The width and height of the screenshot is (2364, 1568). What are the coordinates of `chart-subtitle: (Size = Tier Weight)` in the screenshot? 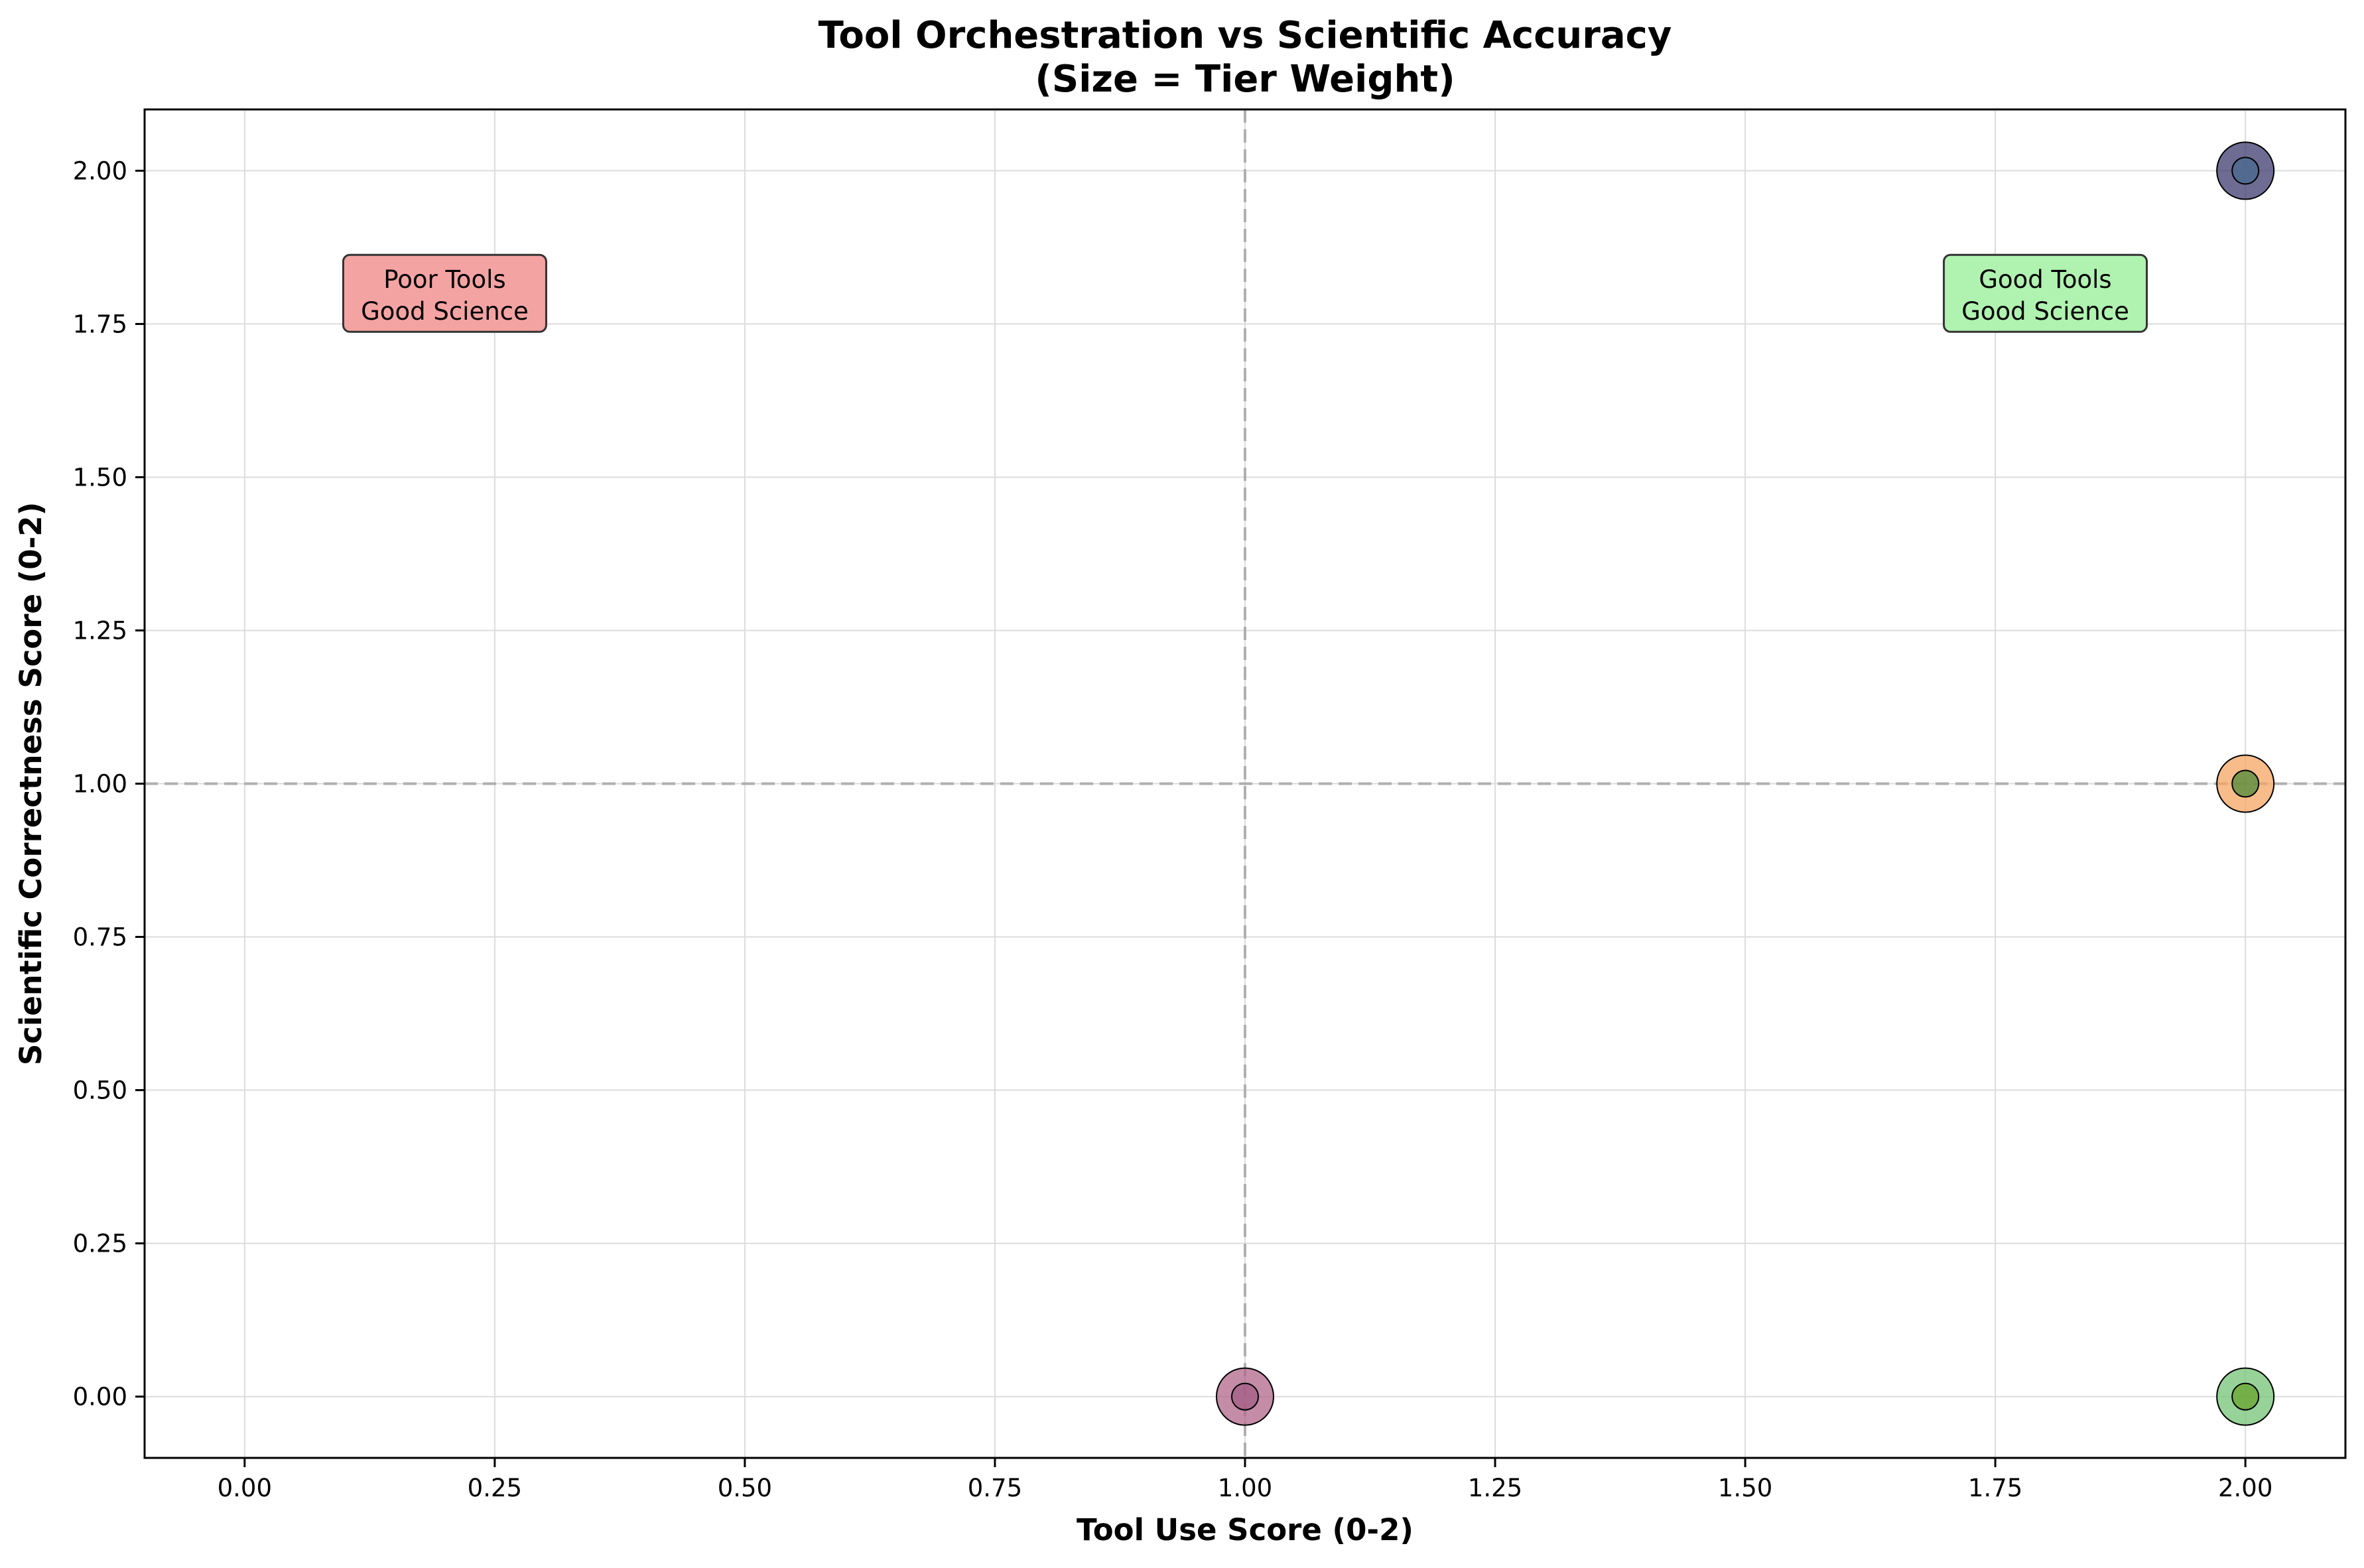 It's located at (1245, 79).